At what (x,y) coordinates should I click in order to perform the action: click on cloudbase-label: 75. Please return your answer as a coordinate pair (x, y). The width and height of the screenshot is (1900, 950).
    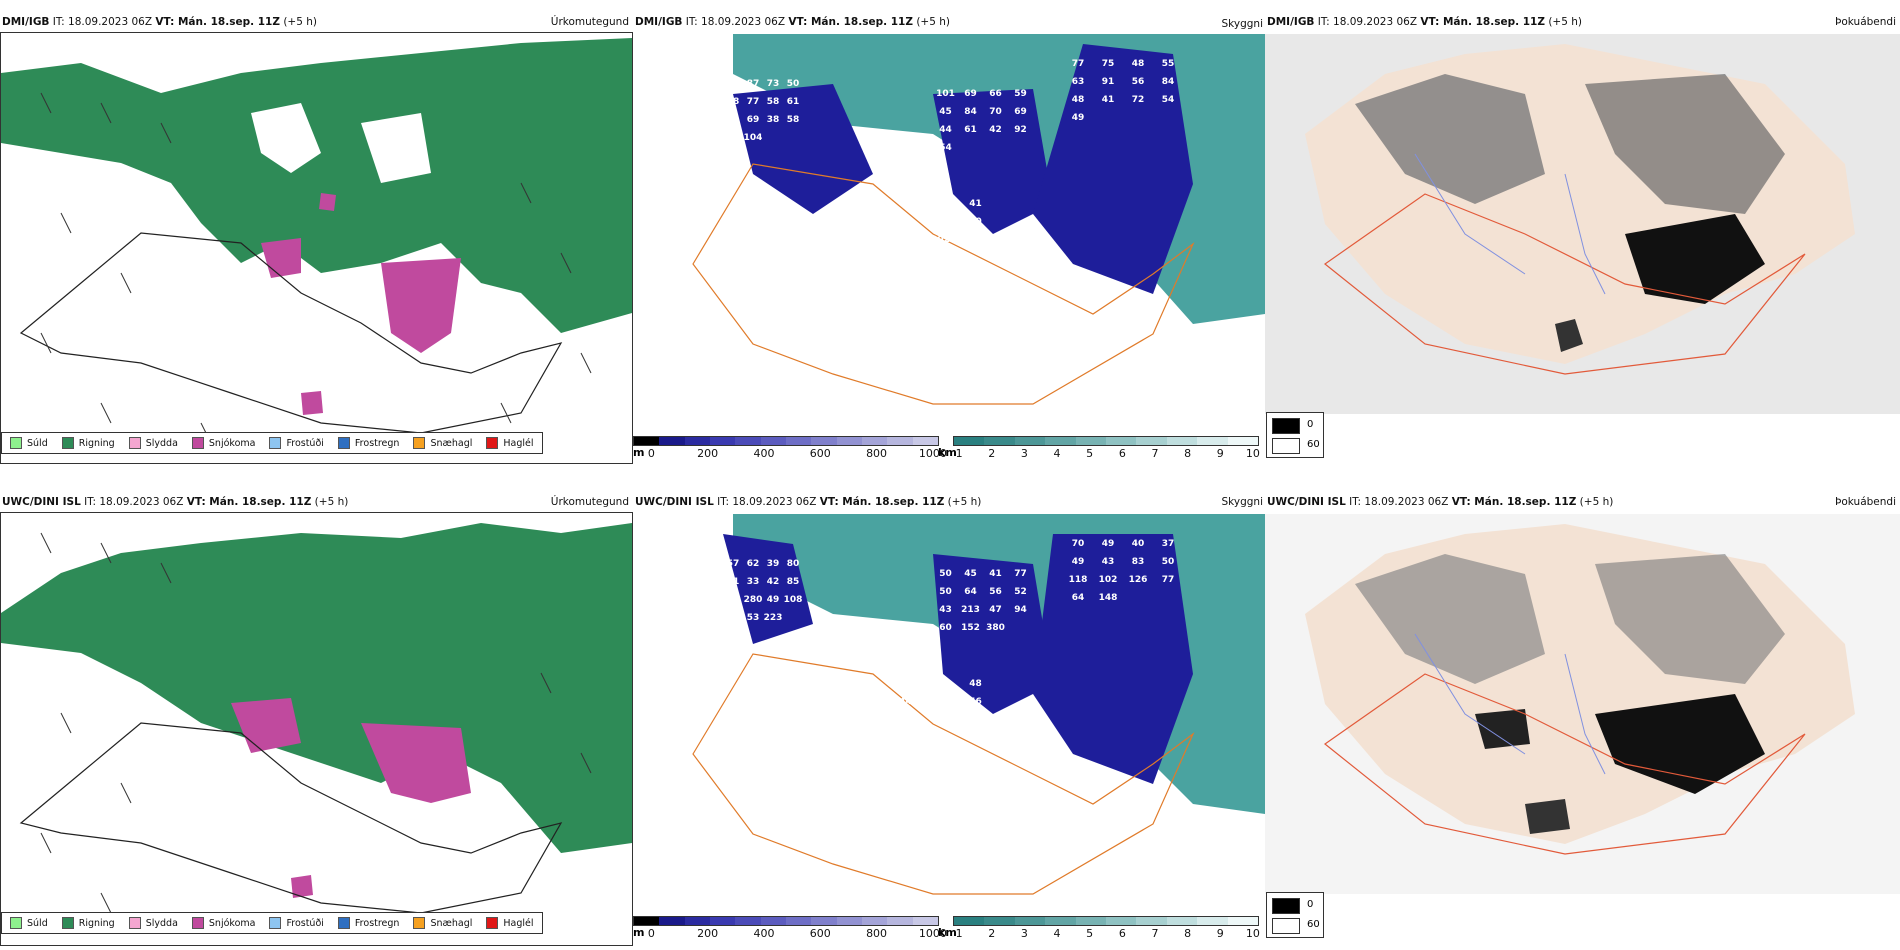
    Looking at the image, I should click on (1108, 64).